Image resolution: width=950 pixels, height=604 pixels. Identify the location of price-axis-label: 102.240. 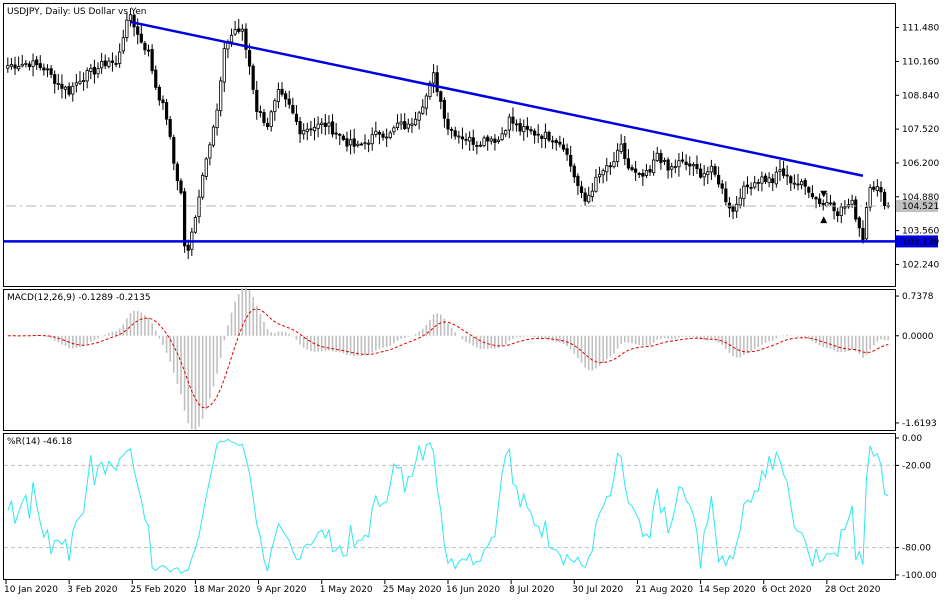
(920, 265).